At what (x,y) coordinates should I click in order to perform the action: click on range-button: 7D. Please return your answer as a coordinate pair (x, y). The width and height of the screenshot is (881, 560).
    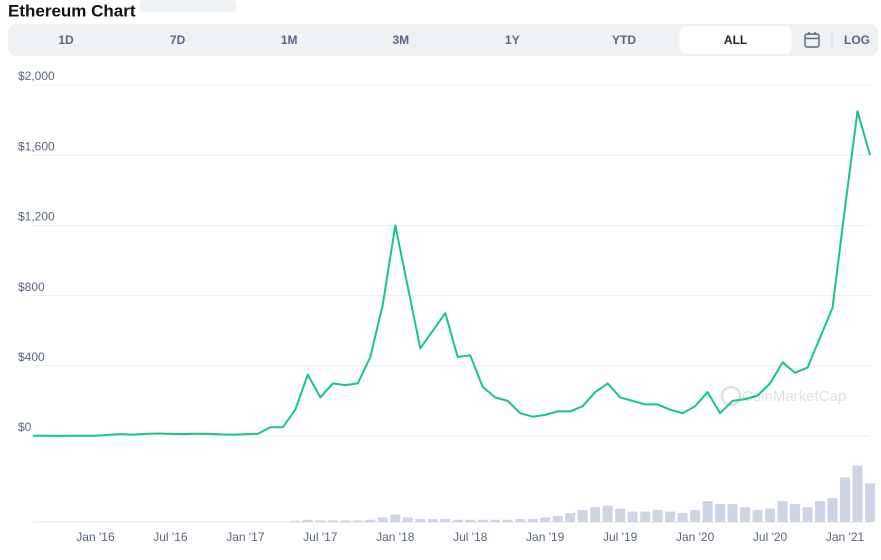
    Looking at the image, I should click on (178, 40).